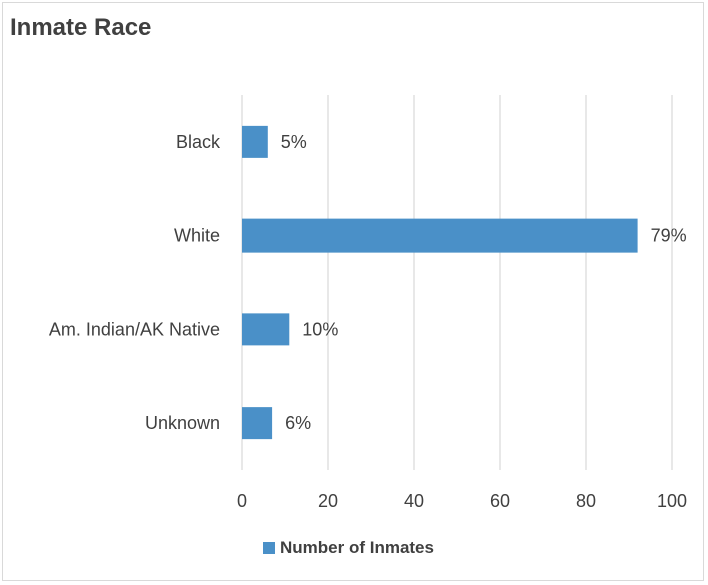 This screenshot has height=585, width=708. I want to click on category-label: Black, so click(198, 142).